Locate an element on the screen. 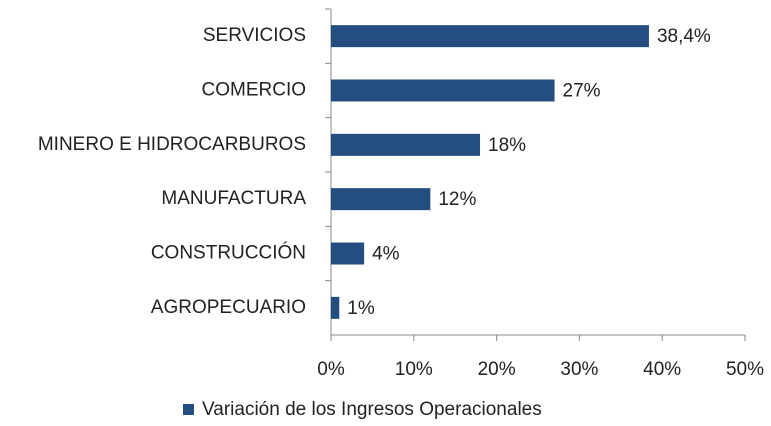 Image resolution: width=771 pixels, height=426 pixels. y-tick-label: AGROPECUARIO is located at coordinates (228, 307).